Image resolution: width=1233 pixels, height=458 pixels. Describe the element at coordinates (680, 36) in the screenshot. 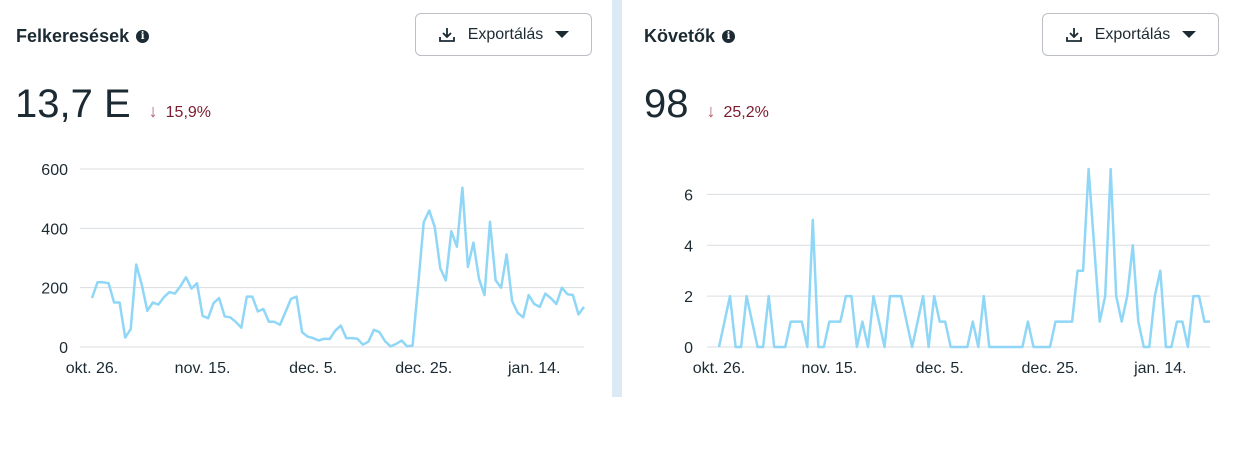

I see `panel-title-text: Követők` at that location.